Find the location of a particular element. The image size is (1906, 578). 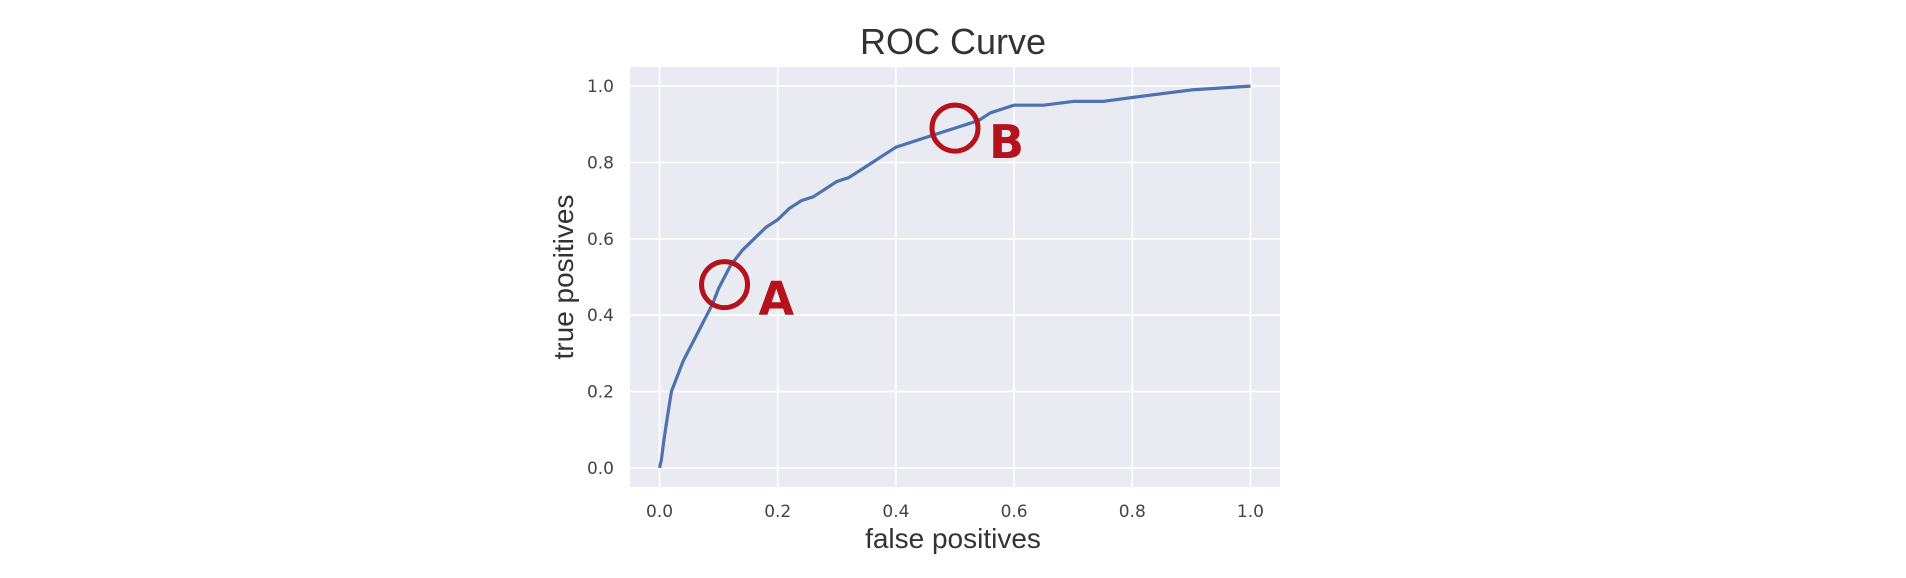

marker-label-a: A is located at coordinates (777, 299).